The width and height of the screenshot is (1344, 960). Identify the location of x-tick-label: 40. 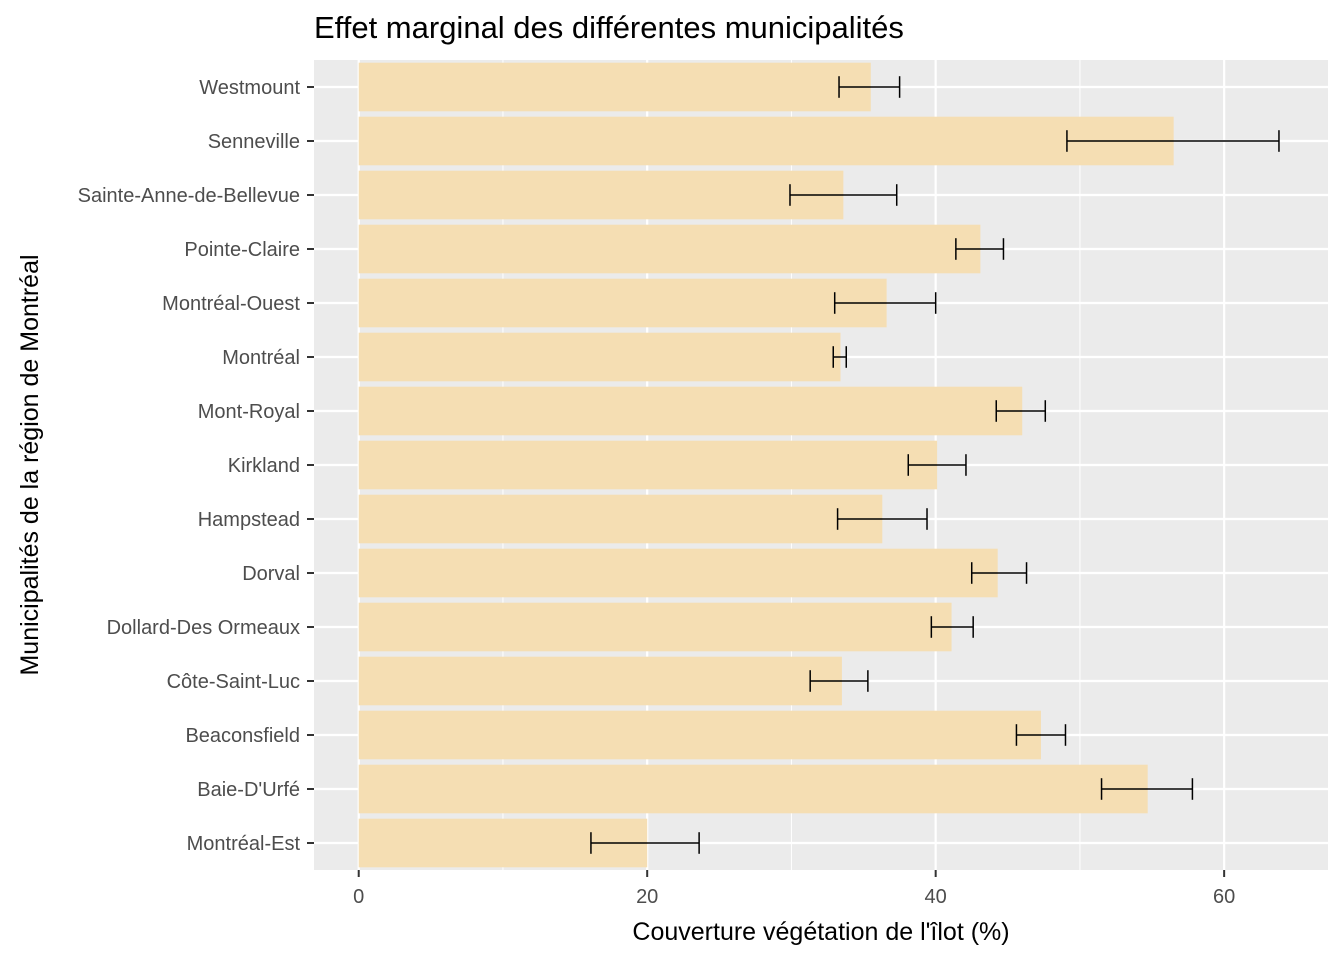
(936, 897).